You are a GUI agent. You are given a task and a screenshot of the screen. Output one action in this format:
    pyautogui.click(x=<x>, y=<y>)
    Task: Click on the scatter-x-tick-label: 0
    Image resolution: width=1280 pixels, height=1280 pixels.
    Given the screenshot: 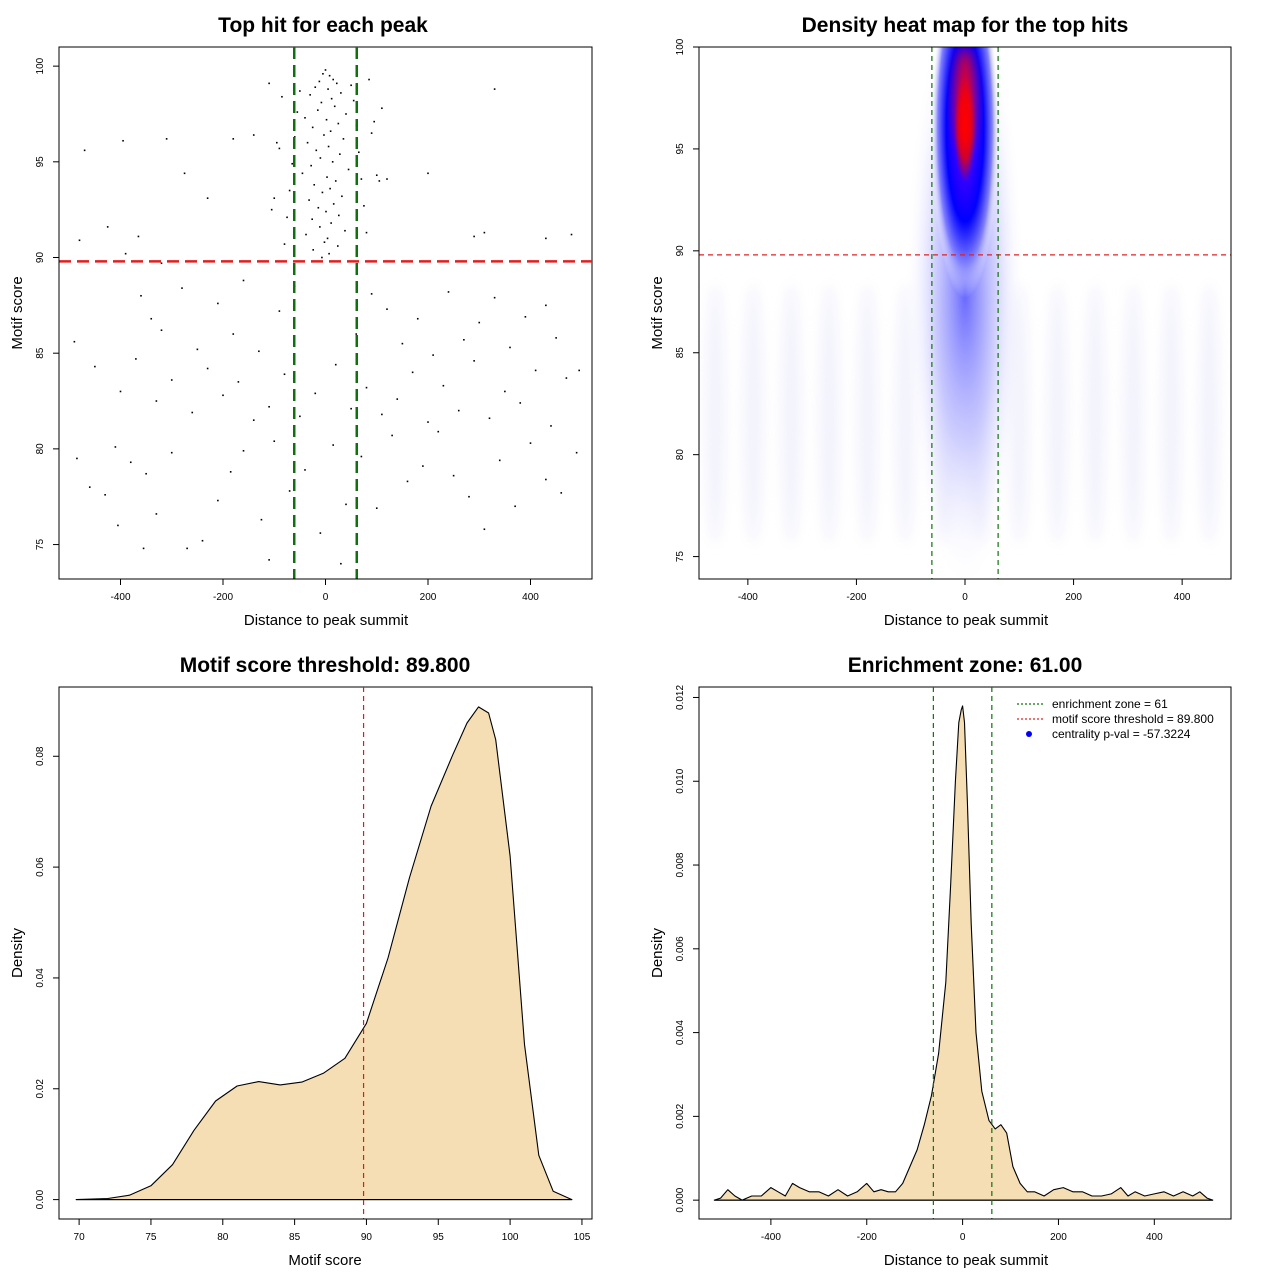 What is the action you would take?
    pyautogui.click(x=326, y=597)
    